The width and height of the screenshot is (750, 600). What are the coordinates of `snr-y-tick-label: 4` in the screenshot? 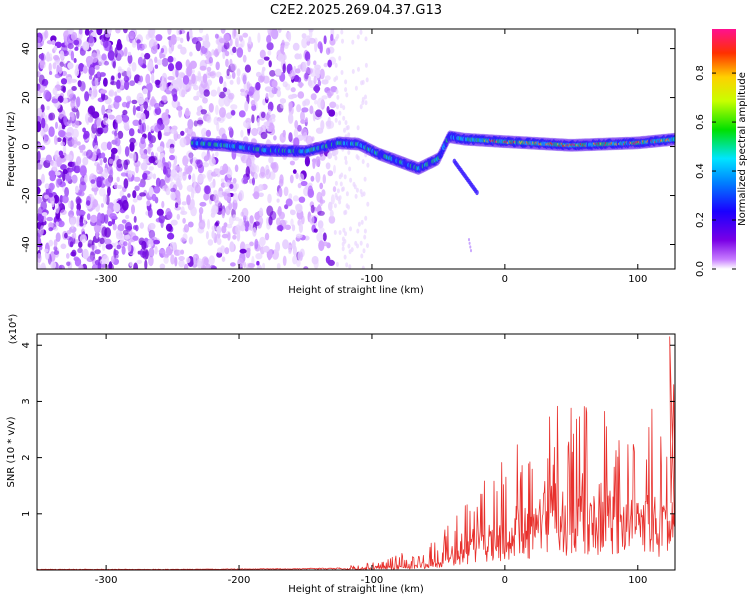 It's located at (26, 345).